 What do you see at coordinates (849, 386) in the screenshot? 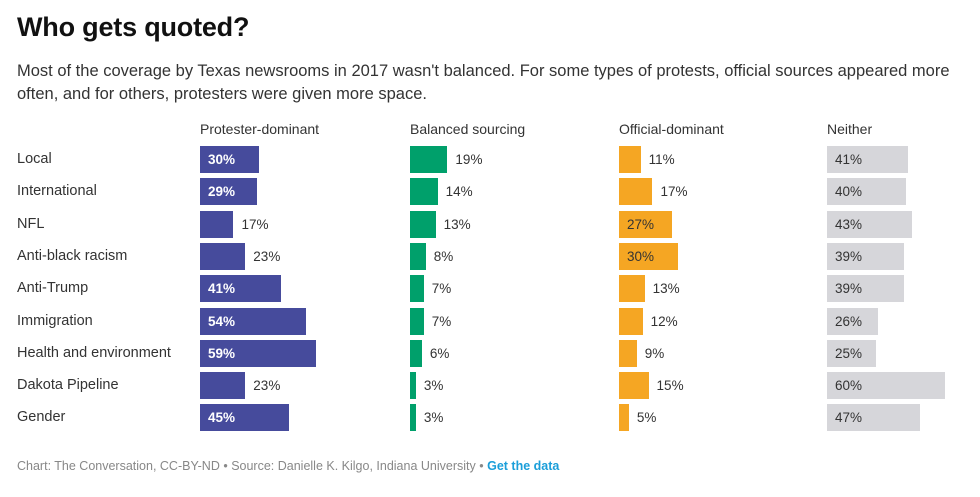
I see `data-label: 60%` at bounding box center [849, 386].